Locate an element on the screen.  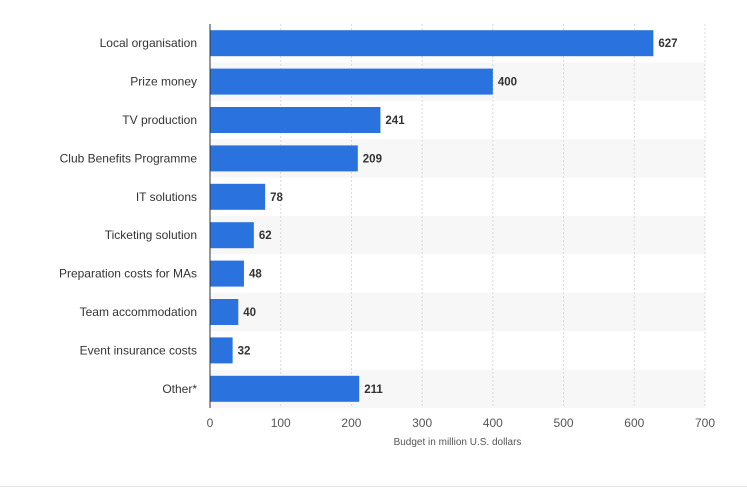
value-label: 400 is located at coordinates (507, 83).